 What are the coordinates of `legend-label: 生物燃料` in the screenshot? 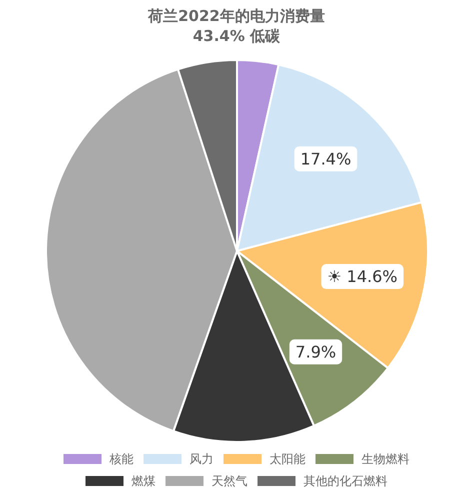 It's located at (386, 459).